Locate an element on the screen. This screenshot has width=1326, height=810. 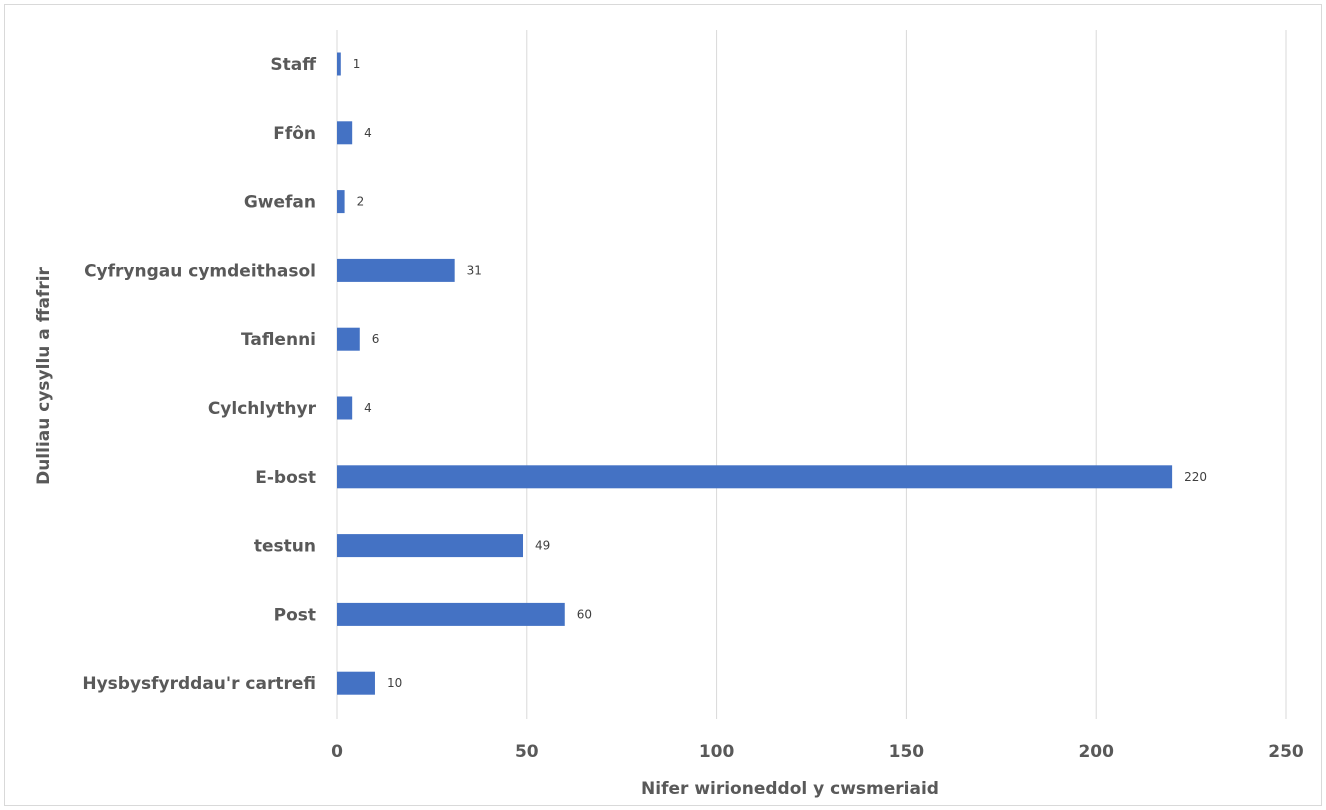
x-tick-label: 50 is located at coordinates (527, 752).